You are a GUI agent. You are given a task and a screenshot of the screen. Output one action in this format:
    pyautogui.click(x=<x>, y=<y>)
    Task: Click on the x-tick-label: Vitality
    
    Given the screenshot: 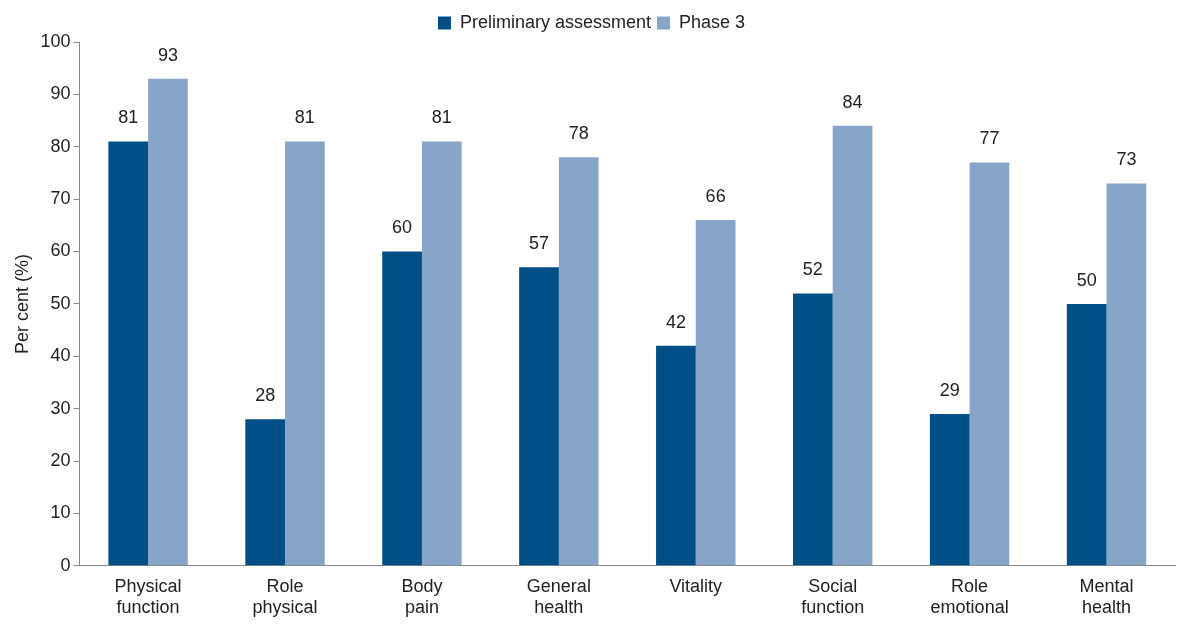 What is the action you would take?
    pyautogui.click(x=696, y=585)
    